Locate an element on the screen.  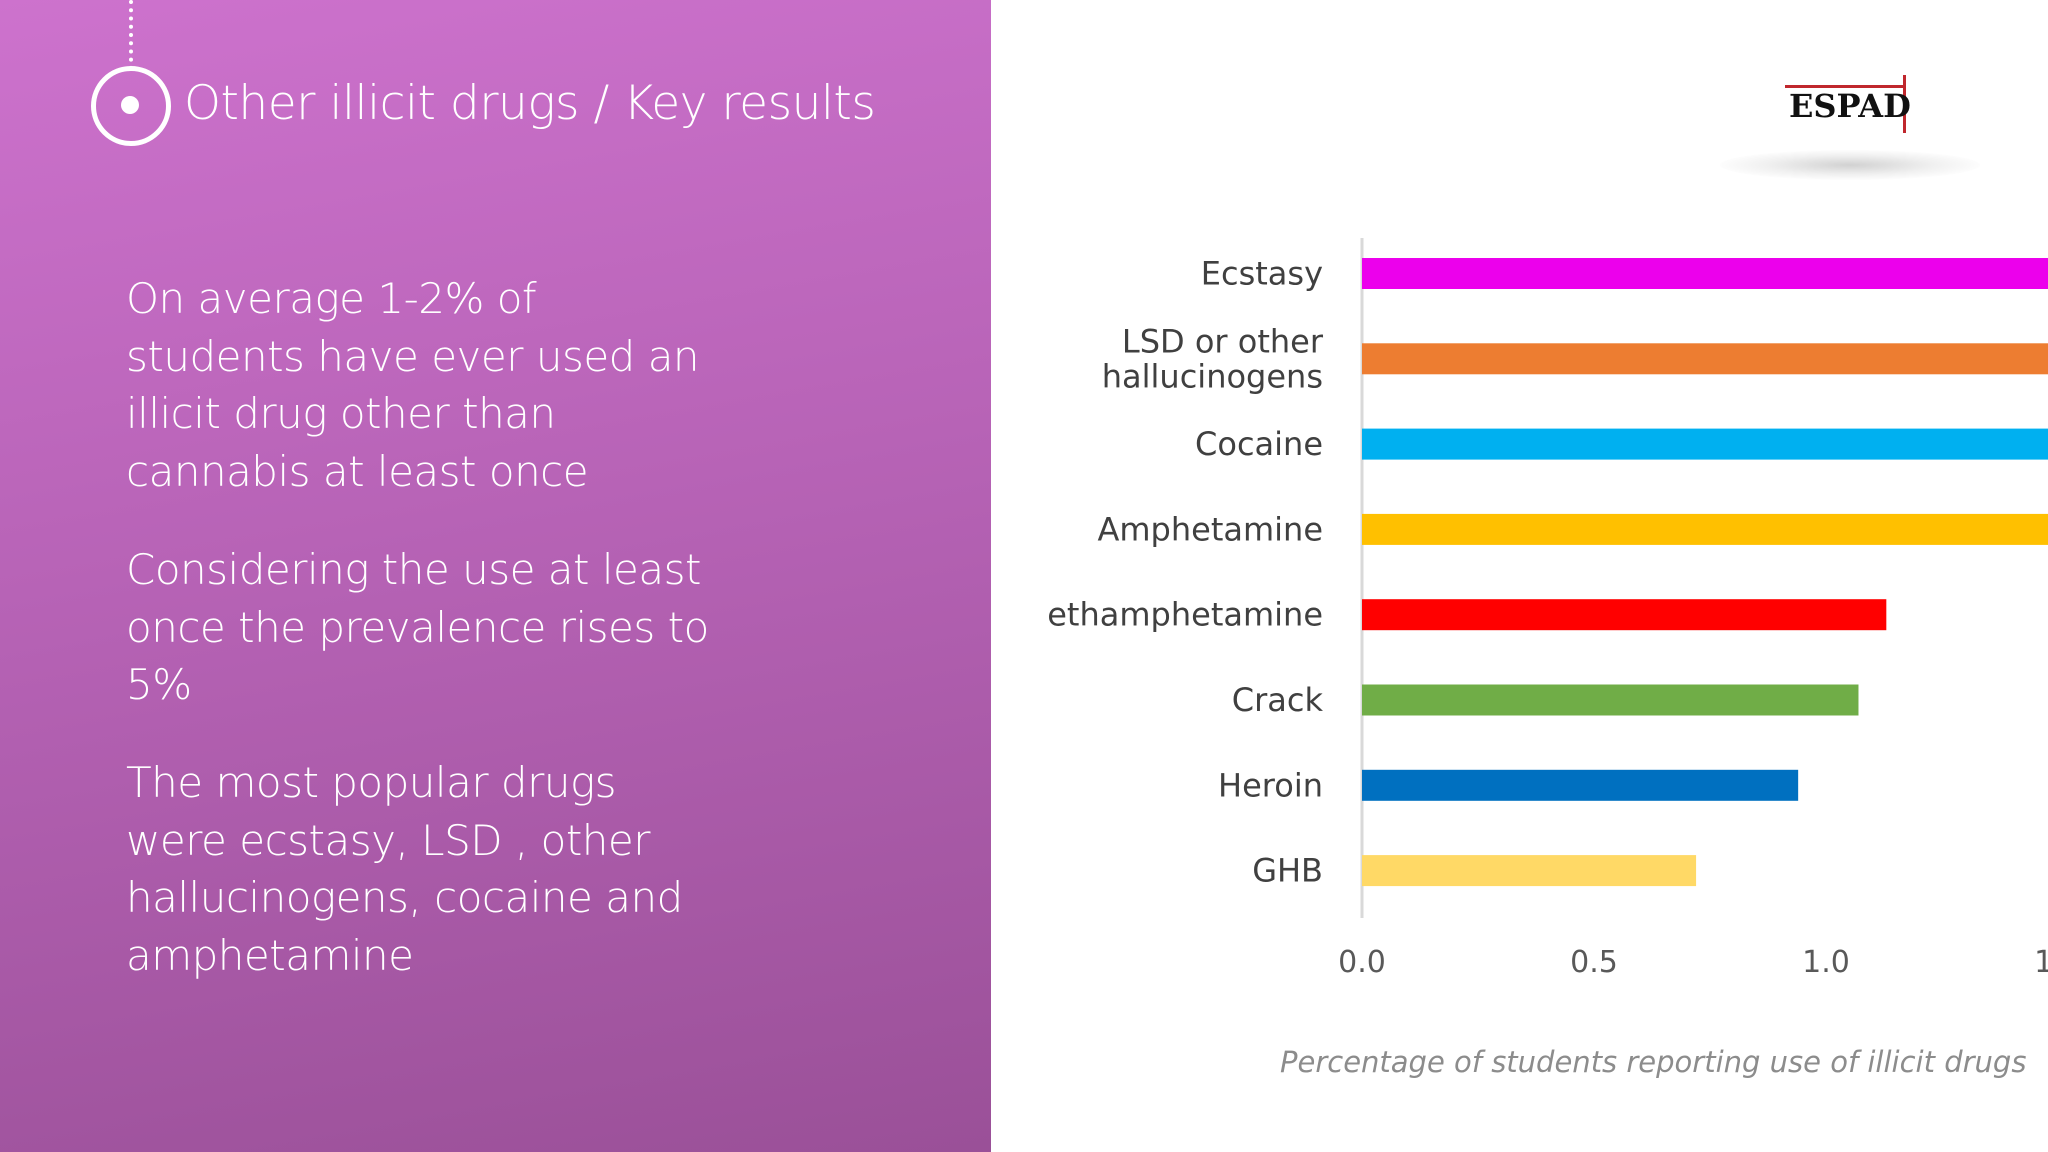
logo-text: ESPAD is located at coordinates (1850, 106).